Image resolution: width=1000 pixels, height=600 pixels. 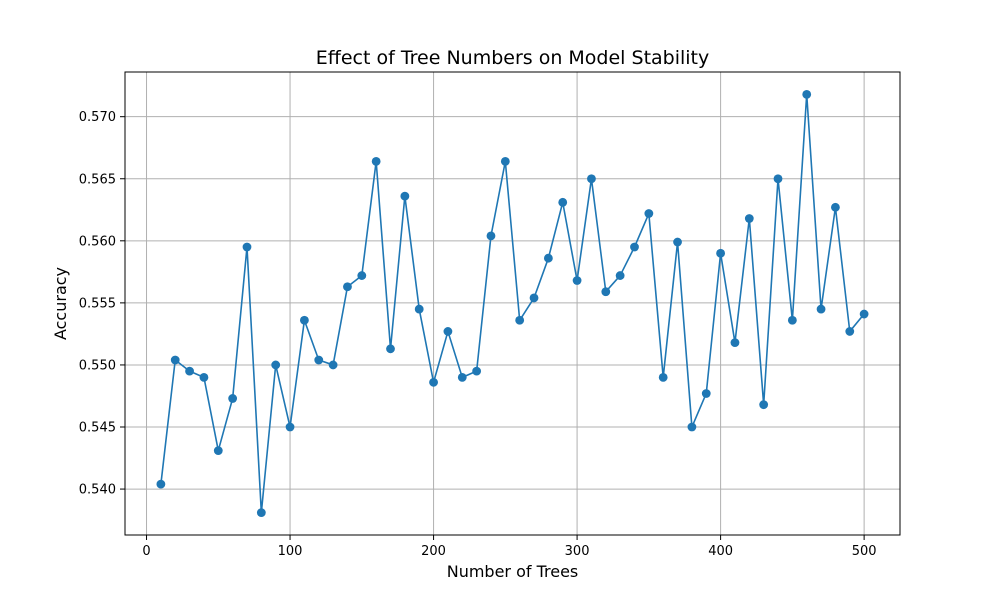 I want to click on x-axis-ticks: 0 100 200 300 400 500, so click(x=509, y=547).